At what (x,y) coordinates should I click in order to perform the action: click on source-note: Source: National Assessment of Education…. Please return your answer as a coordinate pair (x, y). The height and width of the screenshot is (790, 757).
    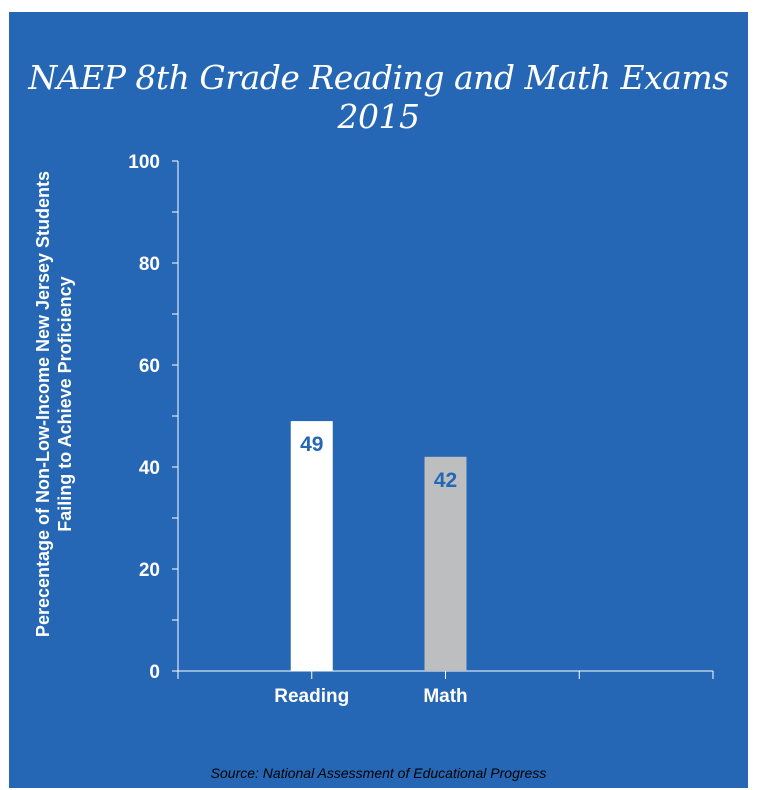
    Looking at the image, I should click on (378, 773).